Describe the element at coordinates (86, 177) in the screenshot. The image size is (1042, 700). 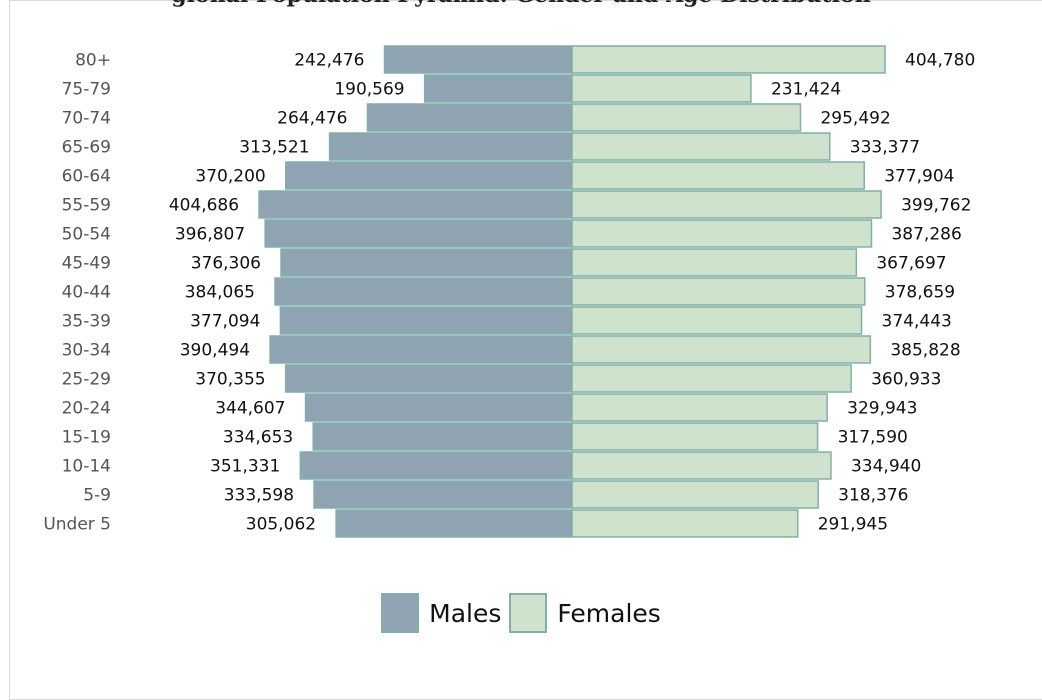
I see `tick-label-60-64: 60-64` at that location.